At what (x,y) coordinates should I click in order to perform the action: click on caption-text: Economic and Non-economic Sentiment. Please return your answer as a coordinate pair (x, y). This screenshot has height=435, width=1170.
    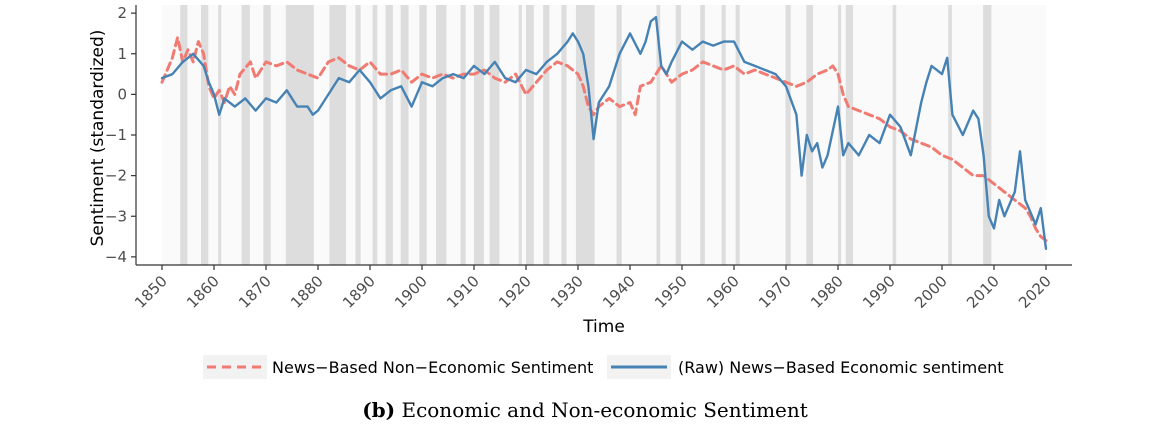
    Looking at the image, I should click on (604, 410).